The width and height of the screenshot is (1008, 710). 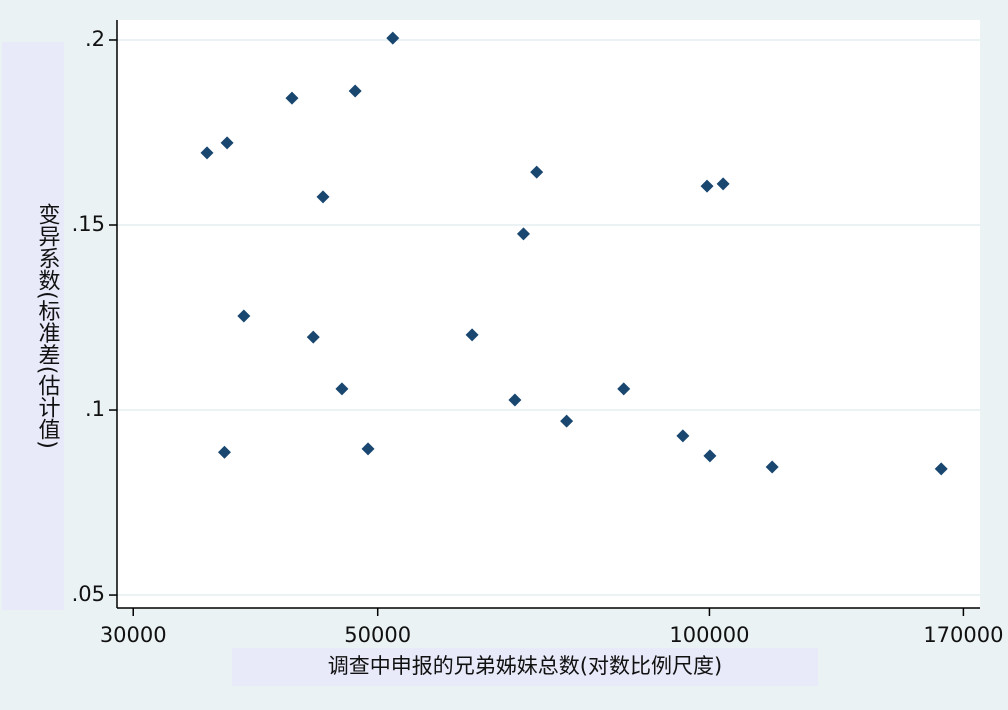 I want to click on x-tick-label: 30000, so click(x=133, y=635).